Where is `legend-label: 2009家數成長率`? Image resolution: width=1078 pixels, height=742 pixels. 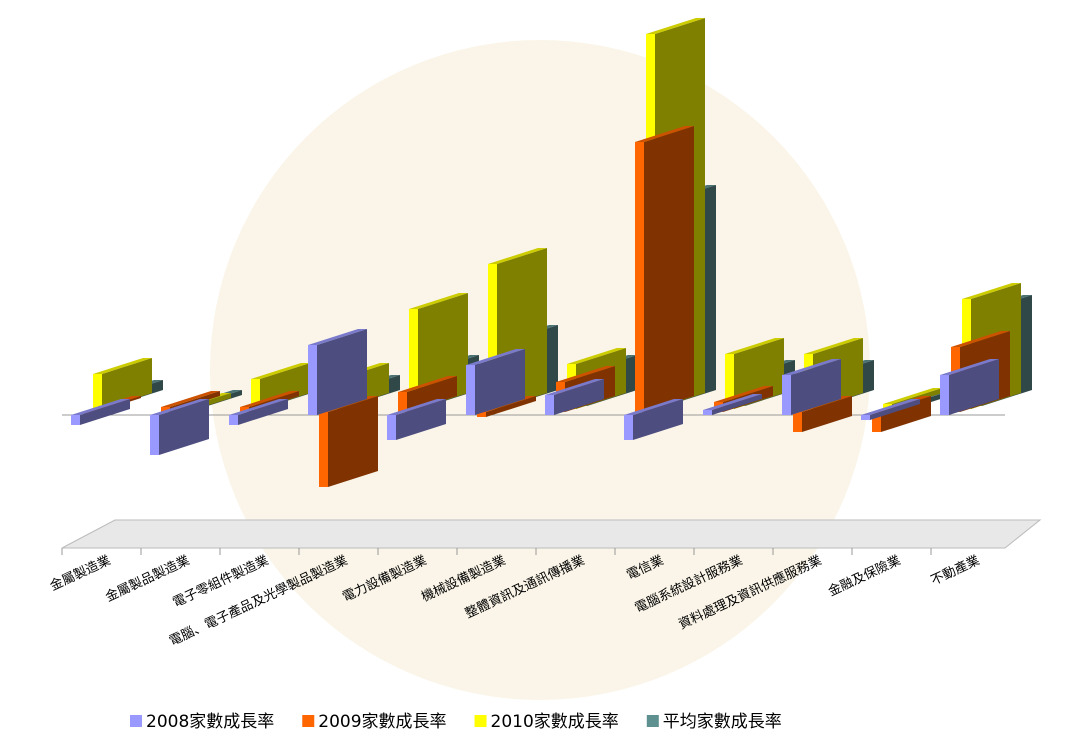 legend-label: 2009家數成長率 is located at coordinates (382, 722).